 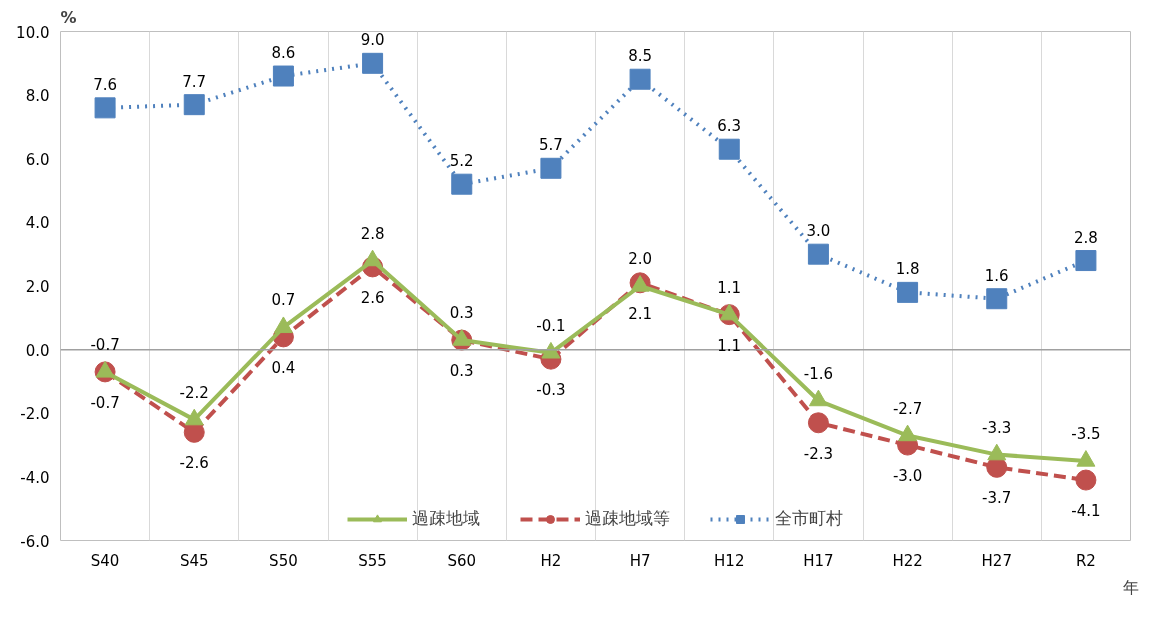 I want to click on y-tick-label: 2.0, so click(x=37, y=287).